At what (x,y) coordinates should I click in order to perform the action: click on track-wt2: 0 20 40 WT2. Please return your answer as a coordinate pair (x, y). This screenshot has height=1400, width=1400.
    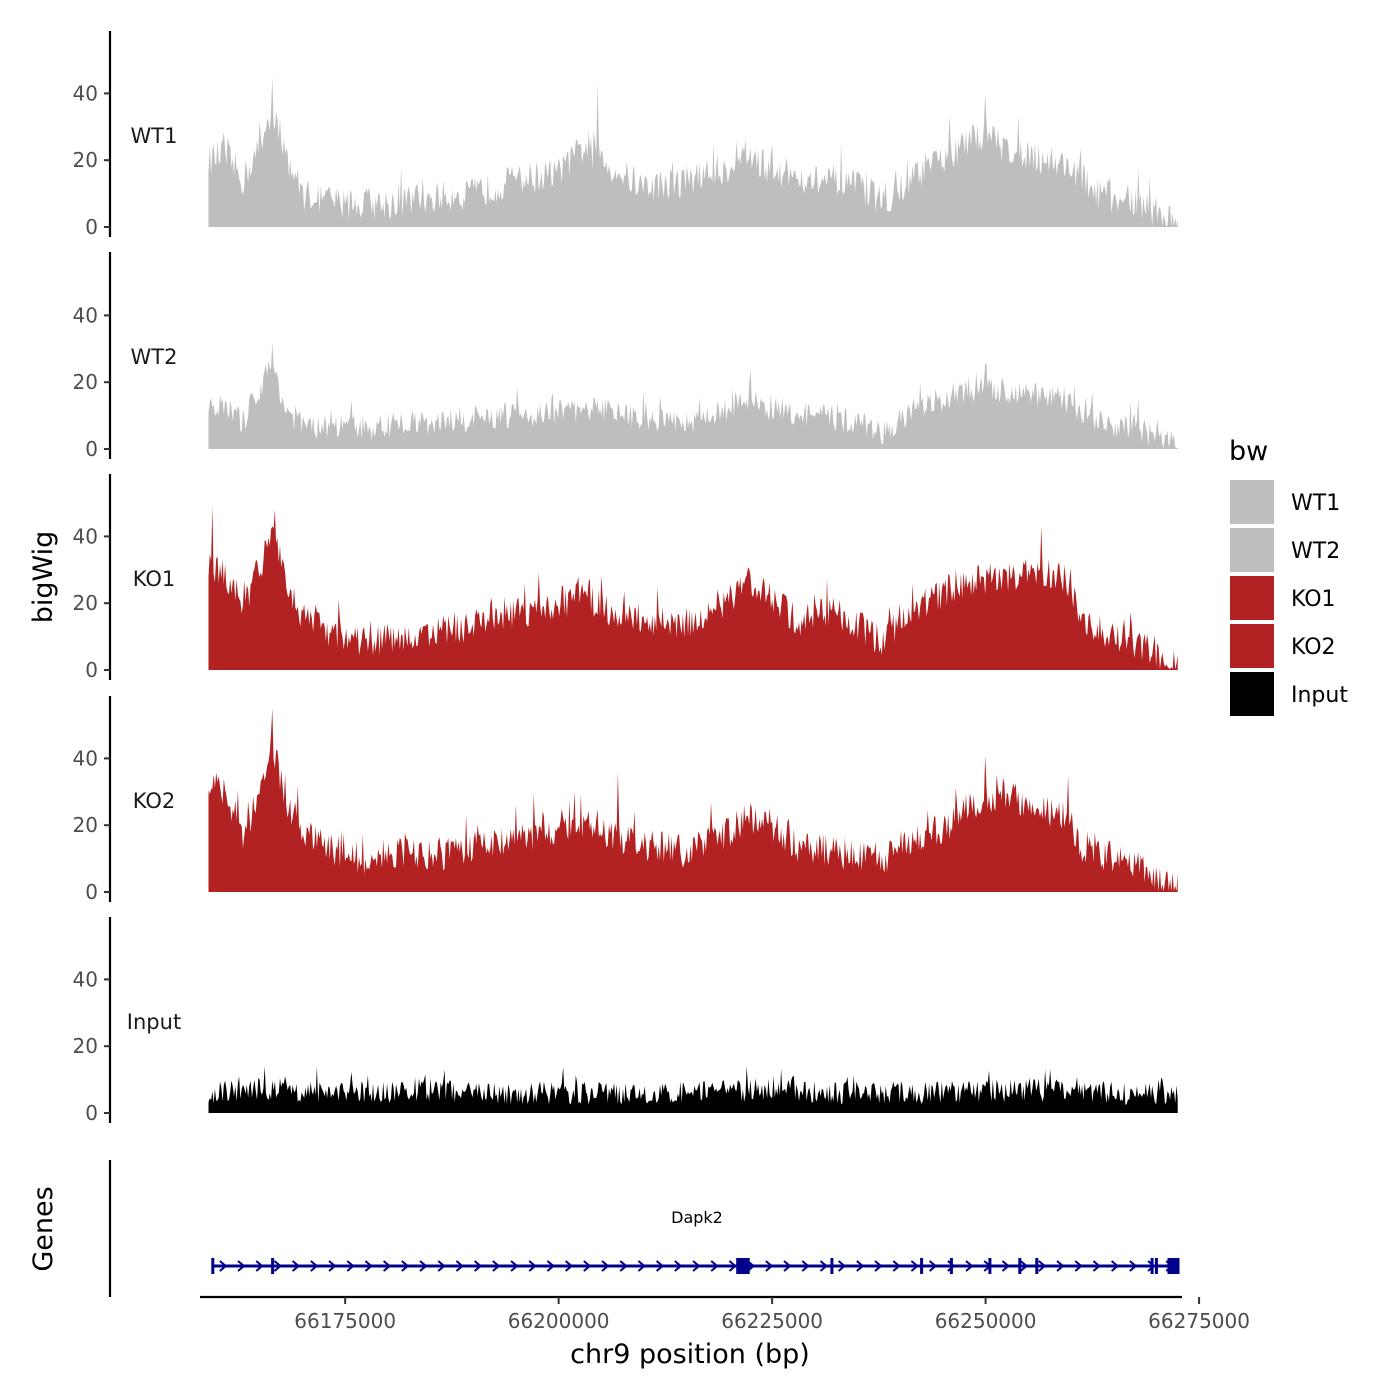
    Looking at the image, I should click on (625, 356).